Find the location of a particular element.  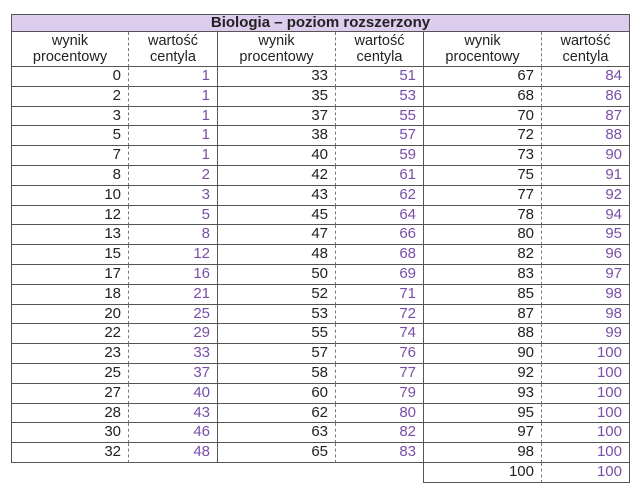

centile-cell: 21 is located at coordinates (173, 295).